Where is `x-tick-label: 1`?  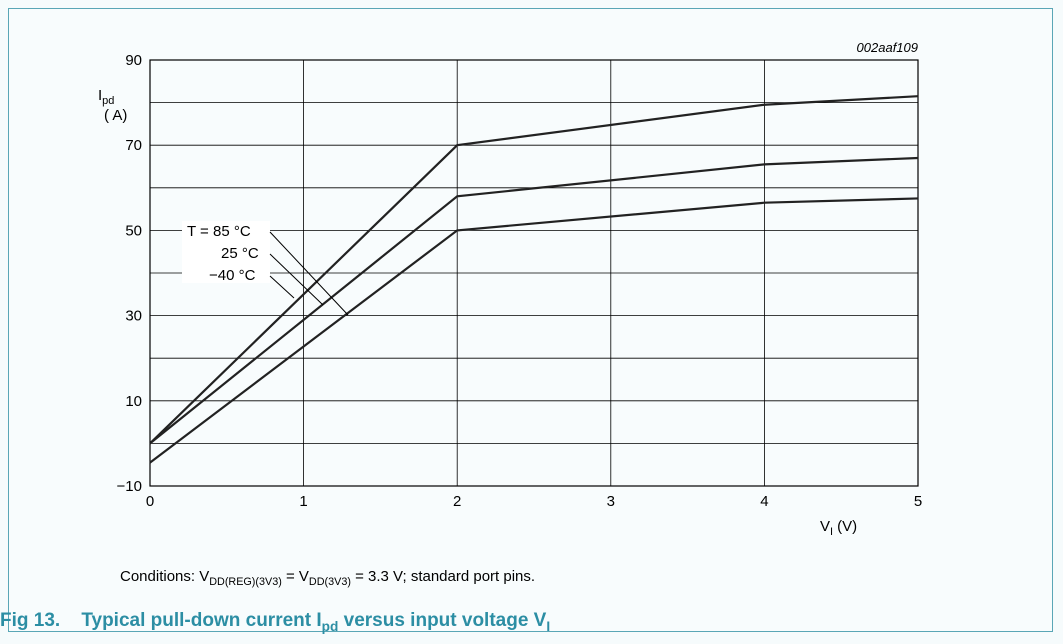
x-tick-label: 1 is located at coordinates (303, 501).